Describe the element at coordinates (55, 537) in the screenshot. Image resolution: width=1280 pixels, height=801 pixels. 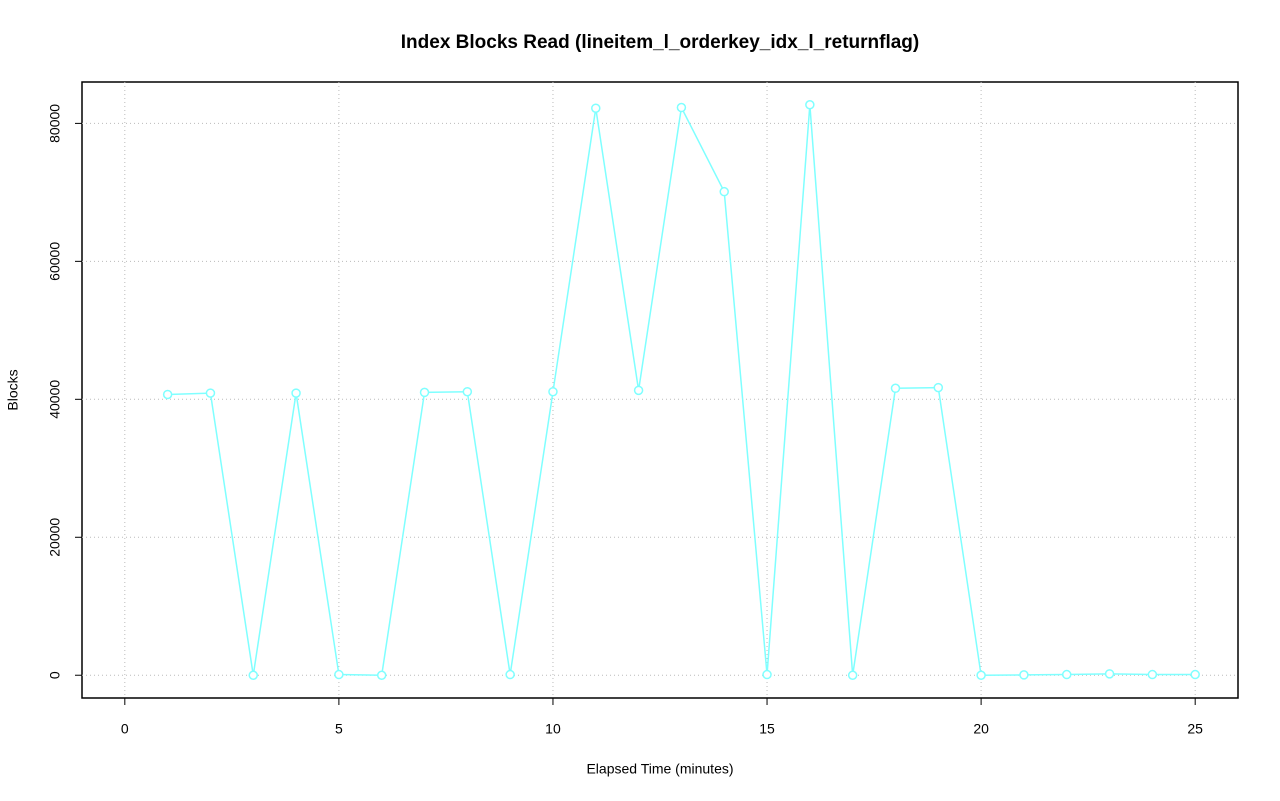
I see `y-tick-label: 20000` at that location.